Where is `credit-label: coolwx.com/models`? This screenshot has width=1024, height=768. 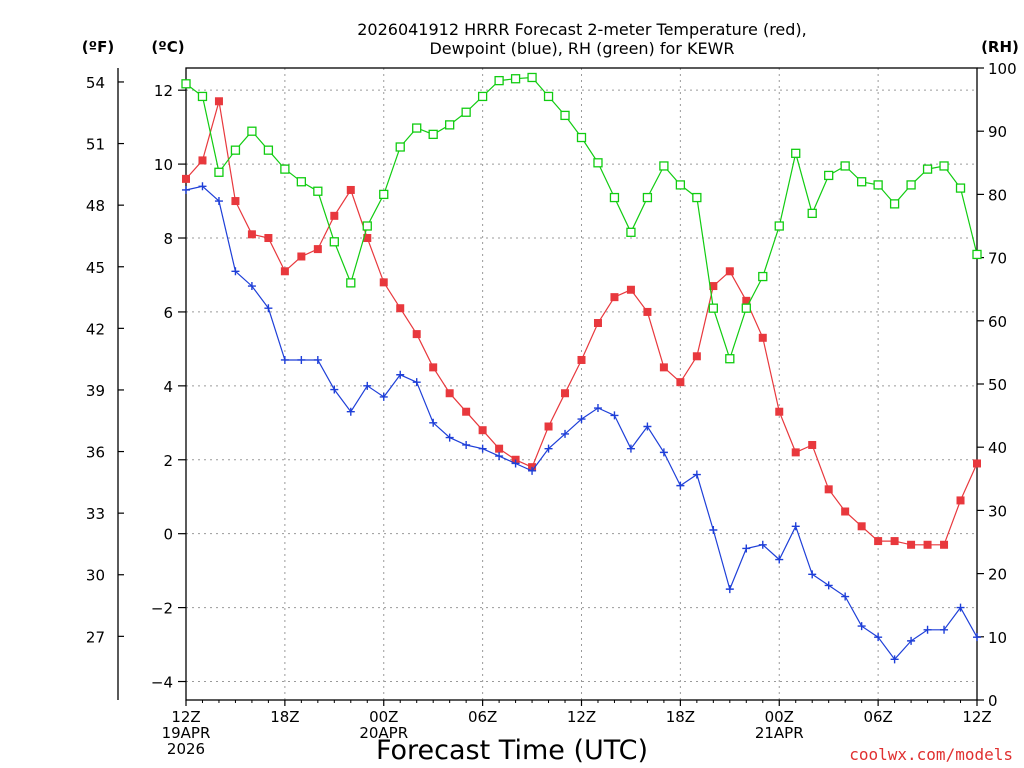 credit-label: coolwx.com/models is located at coordinates (931, 754).